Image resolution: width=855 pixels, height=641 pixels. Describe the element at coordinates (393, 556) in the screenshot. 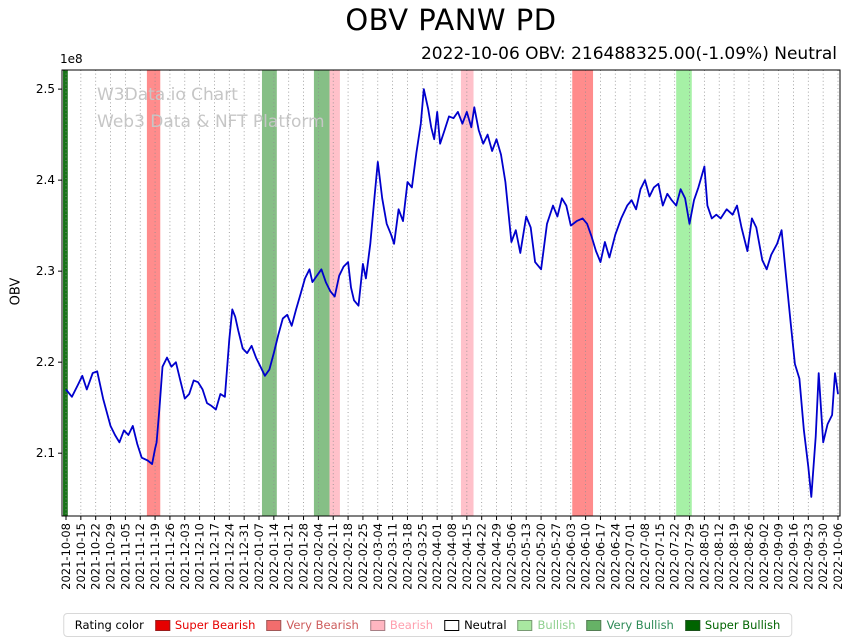

I see `x-tick-label: 2022-03-11` at that location.